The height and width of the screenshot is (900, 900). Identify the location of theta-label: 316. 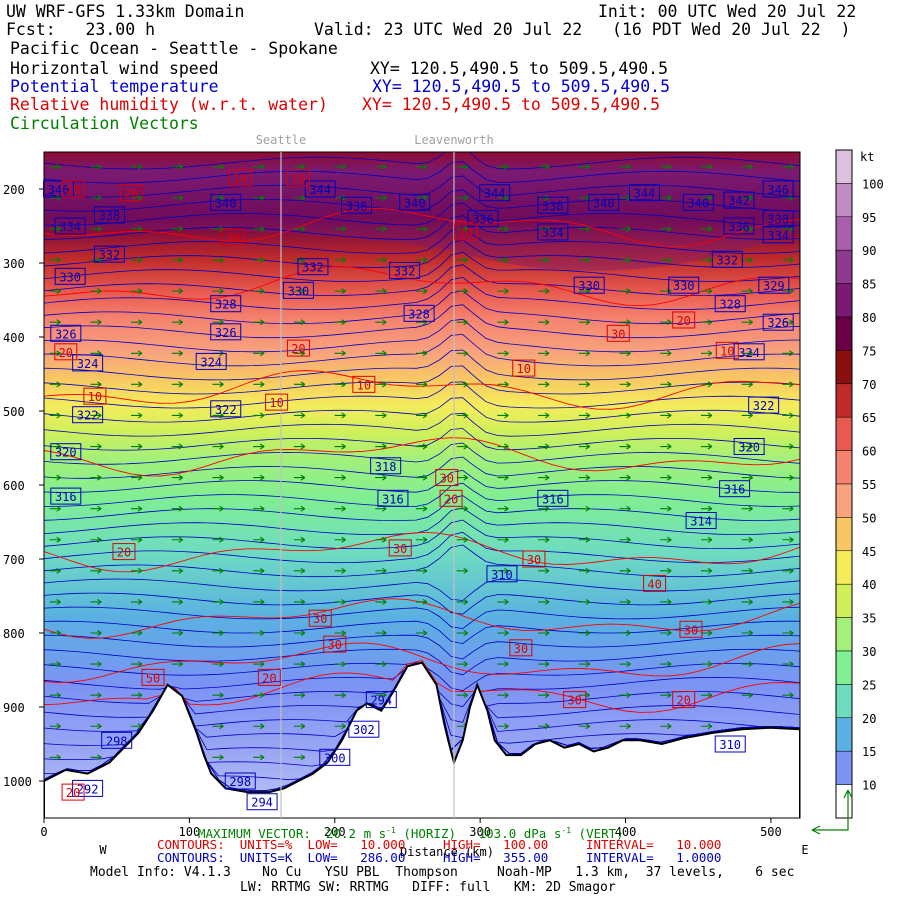
(393, 499).